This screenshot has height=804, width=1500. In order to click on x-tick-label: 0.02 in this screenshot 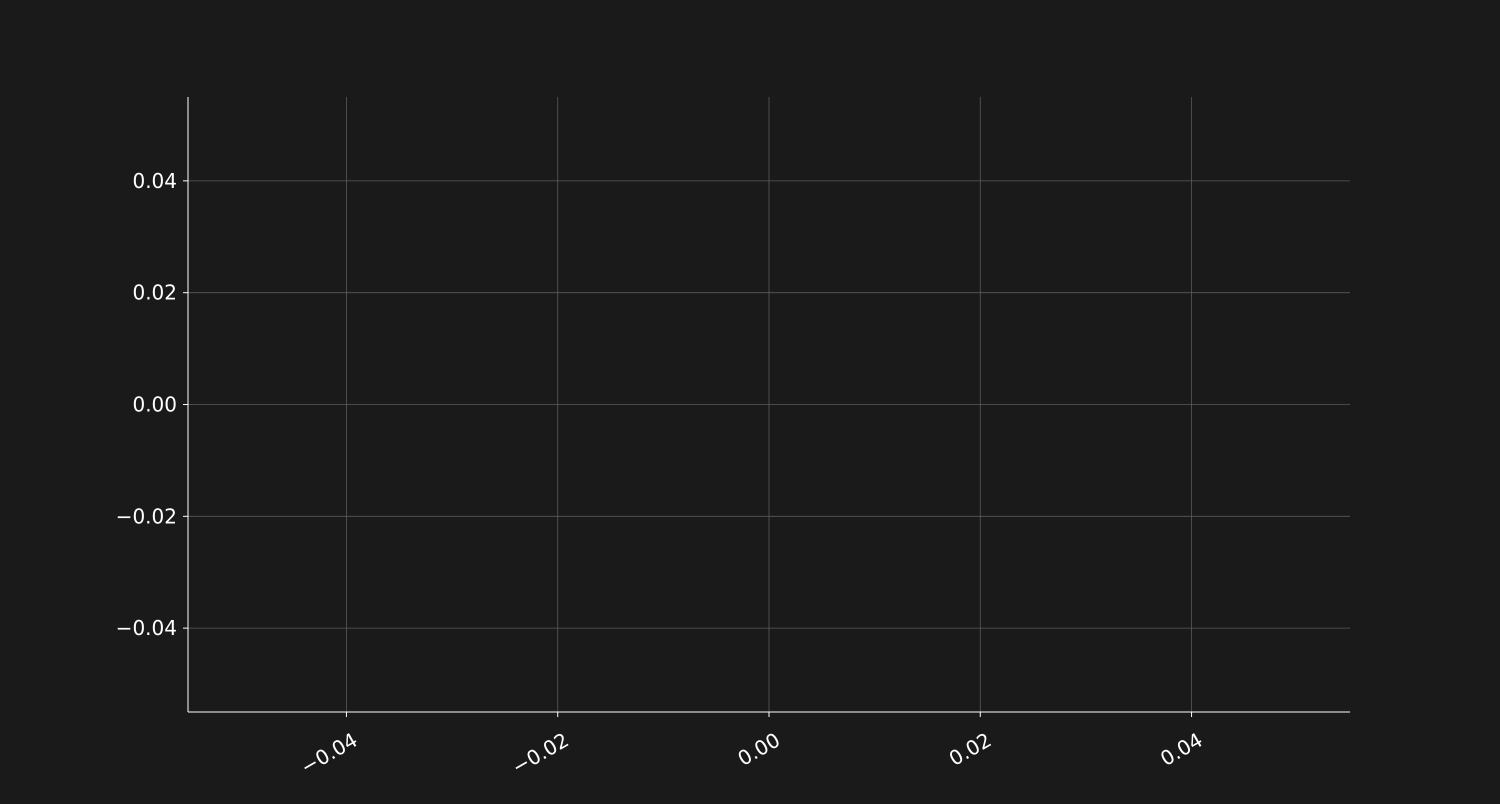, I will do `click(970, 749)`.